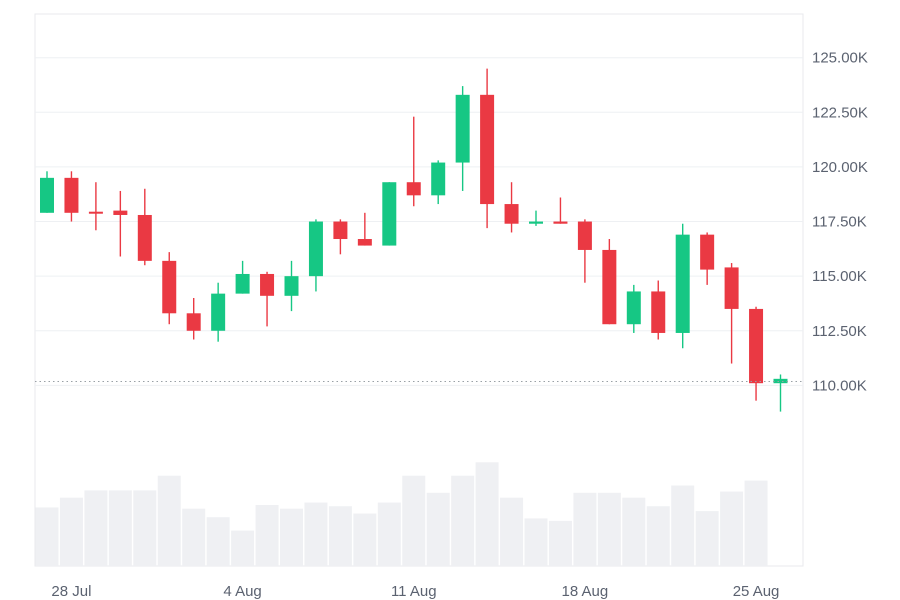 The height and width of the screenshot is (600, 900). What do you see at coordinates (840, 112) in the screenshot?
I see `y-tick-label: 122.50K` at bounding box center [840, 112].